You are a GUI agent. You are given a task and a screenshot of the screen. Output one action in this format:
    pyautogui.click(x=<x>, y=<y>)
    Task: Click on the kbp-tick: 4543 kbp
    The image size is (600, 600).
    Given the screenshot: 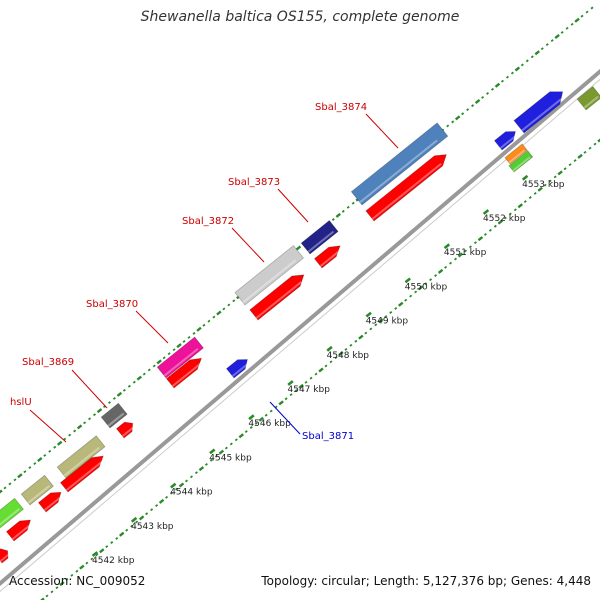 What is the action you would take?
    pyautogui.click(x=152, y=524)
    